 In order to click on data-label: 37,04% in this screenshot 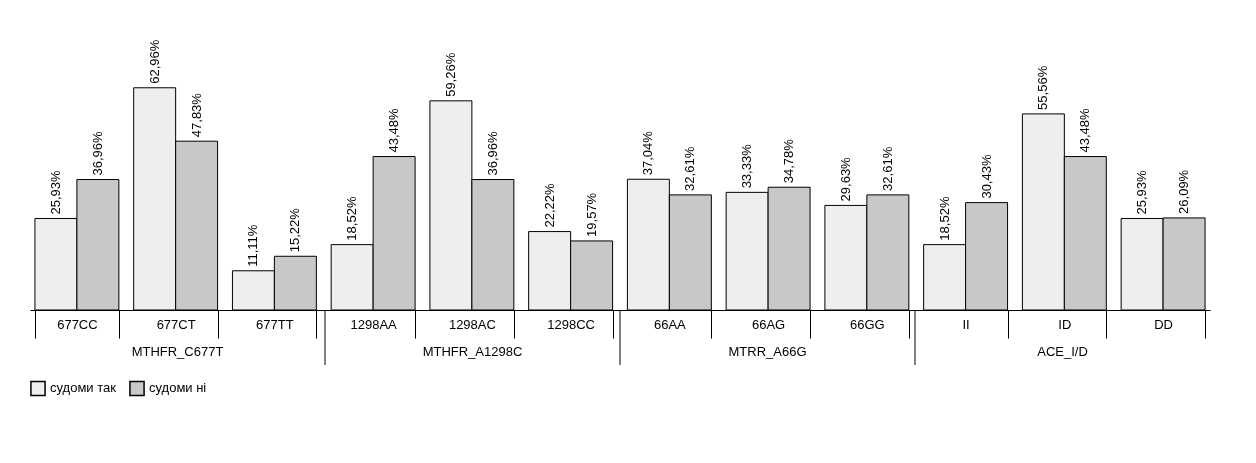, I will do `click(648, 153)`.